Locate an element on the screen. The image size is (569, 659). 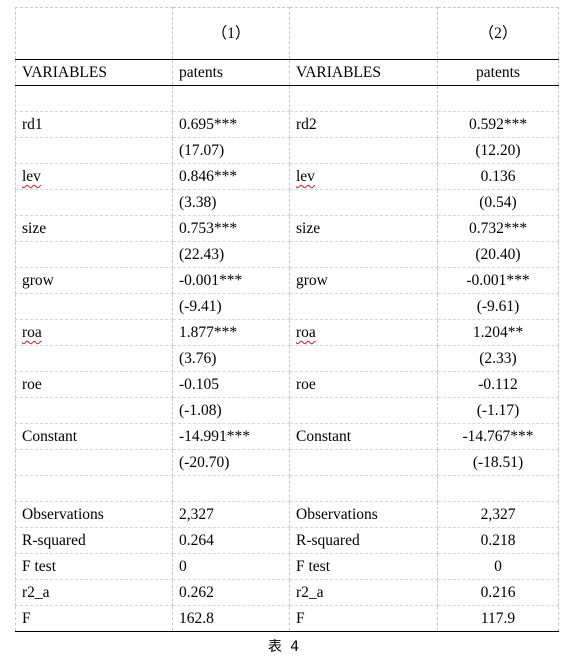
variable-name: roe is located at coordinates (363, 384).